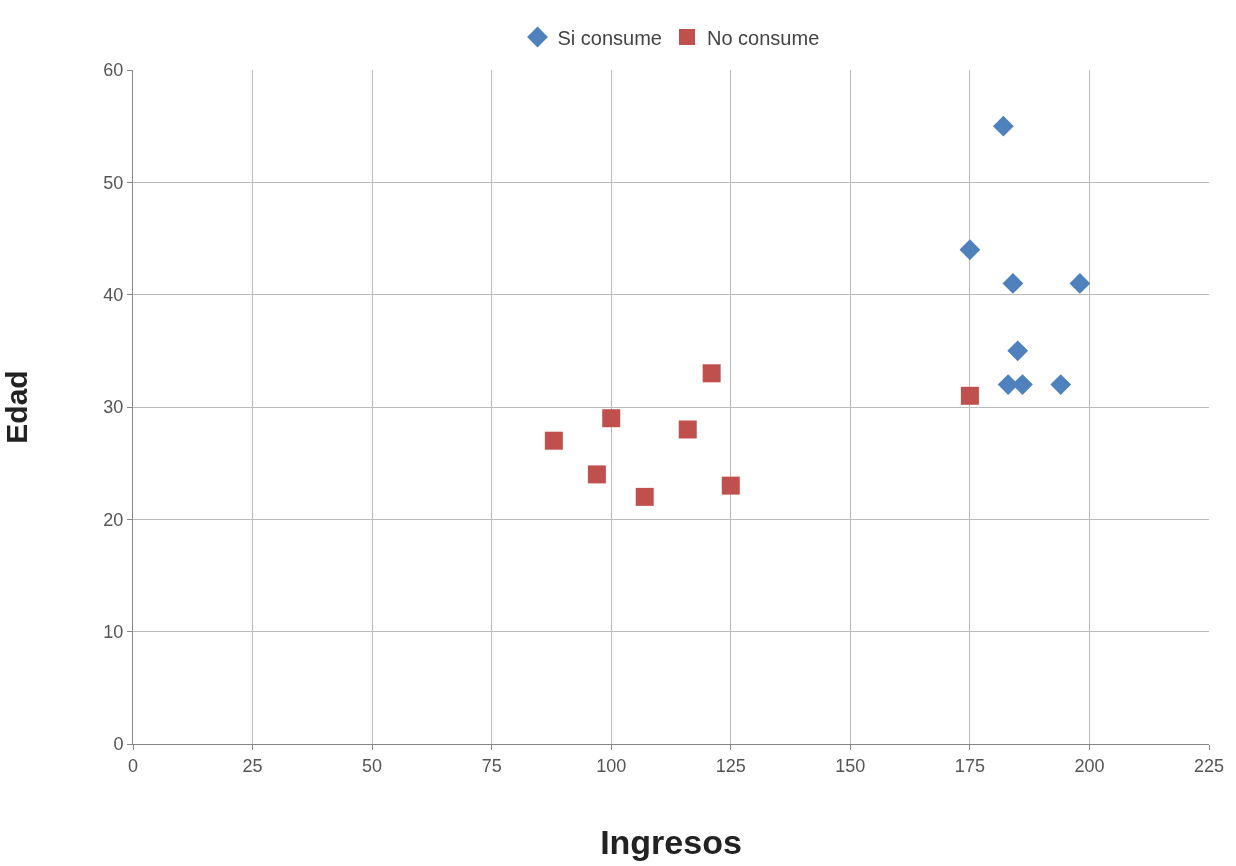 The height and width of the screenshot is (866, 1236). What do you see at coordinates (16, 407) in the screenshot?
I see `y-axis-title: Edad` at bounding box center [16, 407].